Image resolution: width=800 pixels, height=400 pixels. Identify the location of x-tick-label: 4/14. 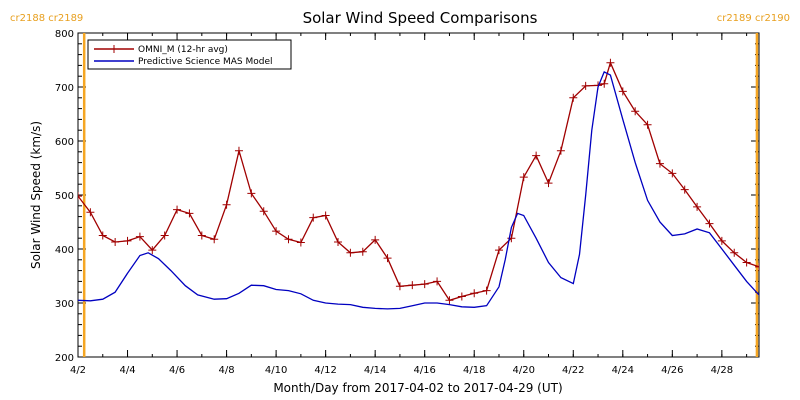
(375, 370).